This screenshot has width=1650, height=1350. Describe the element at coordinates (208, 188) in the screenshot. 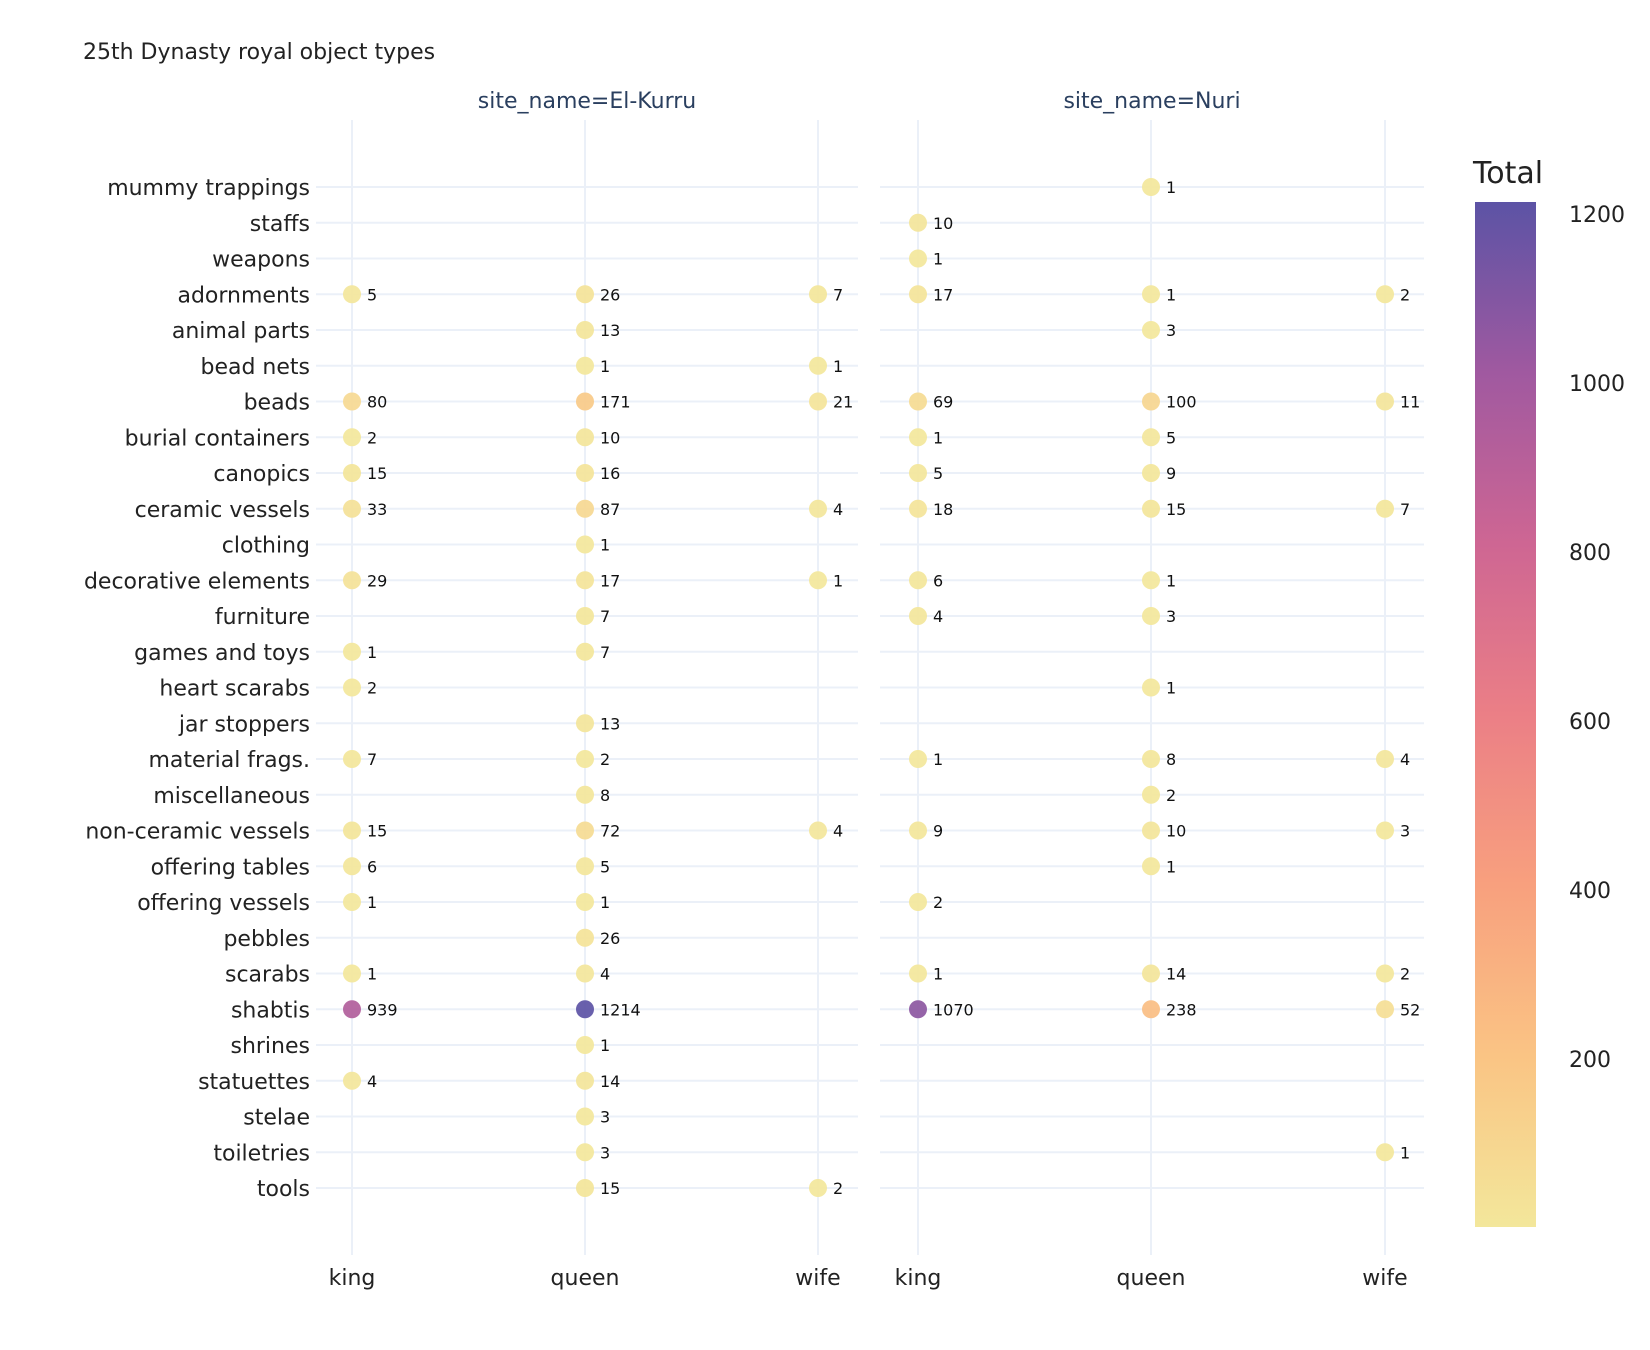

I see `y-tick-mummy-trappings: mummy trappings` at that location.